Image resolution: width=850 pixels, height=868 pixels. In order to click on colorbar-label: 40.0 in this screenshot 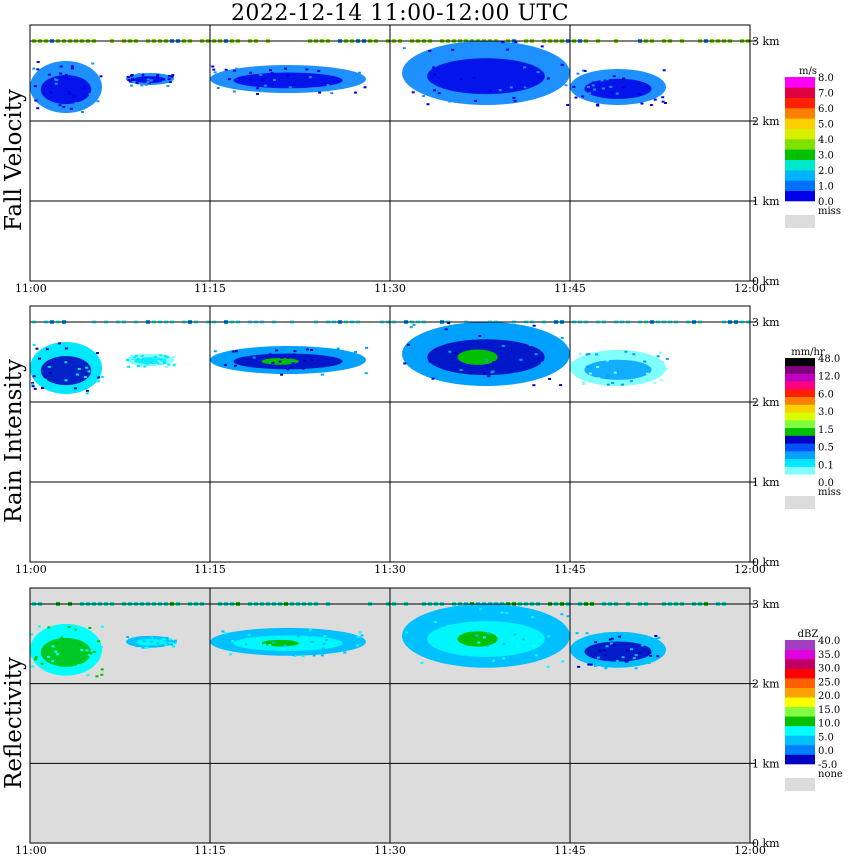, I will do `click(829, 641)`.